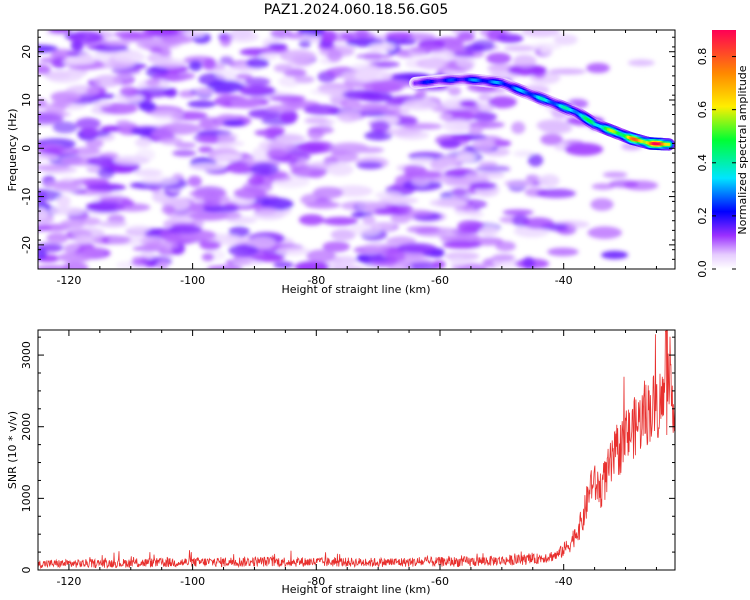 The height and width of the screenshot is (600, 750). Describe the element at coordinates (26, 427) in the screenshot. I see `y-tick-label: 2000` at that location.